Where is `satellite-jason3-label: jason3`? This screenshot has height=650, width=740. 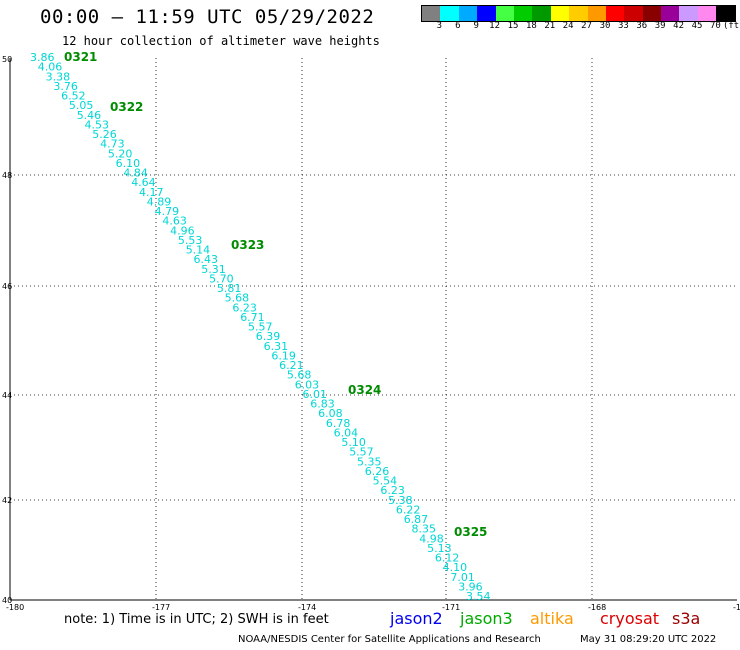 satellite-jason3-label: jason3 is located at coordinates (486, 618).